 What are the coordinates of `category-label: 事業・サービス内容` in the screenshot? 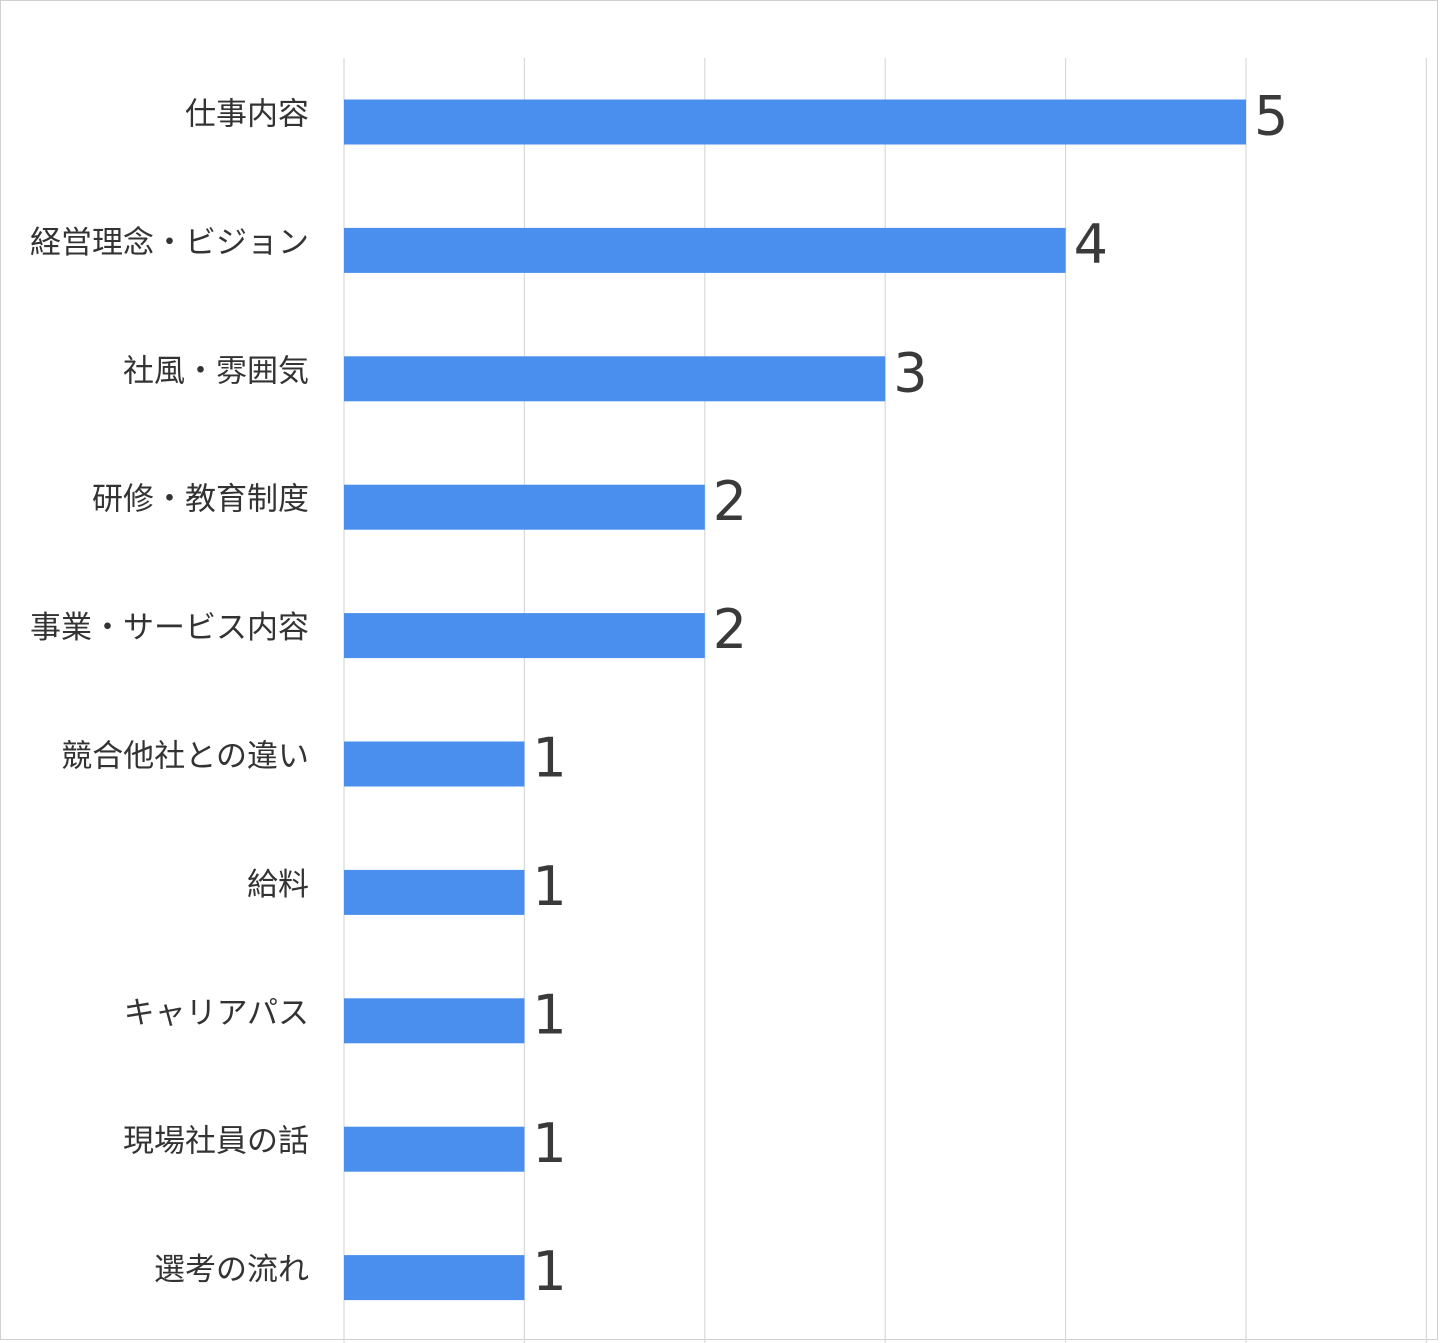 It's located at (169, 628).